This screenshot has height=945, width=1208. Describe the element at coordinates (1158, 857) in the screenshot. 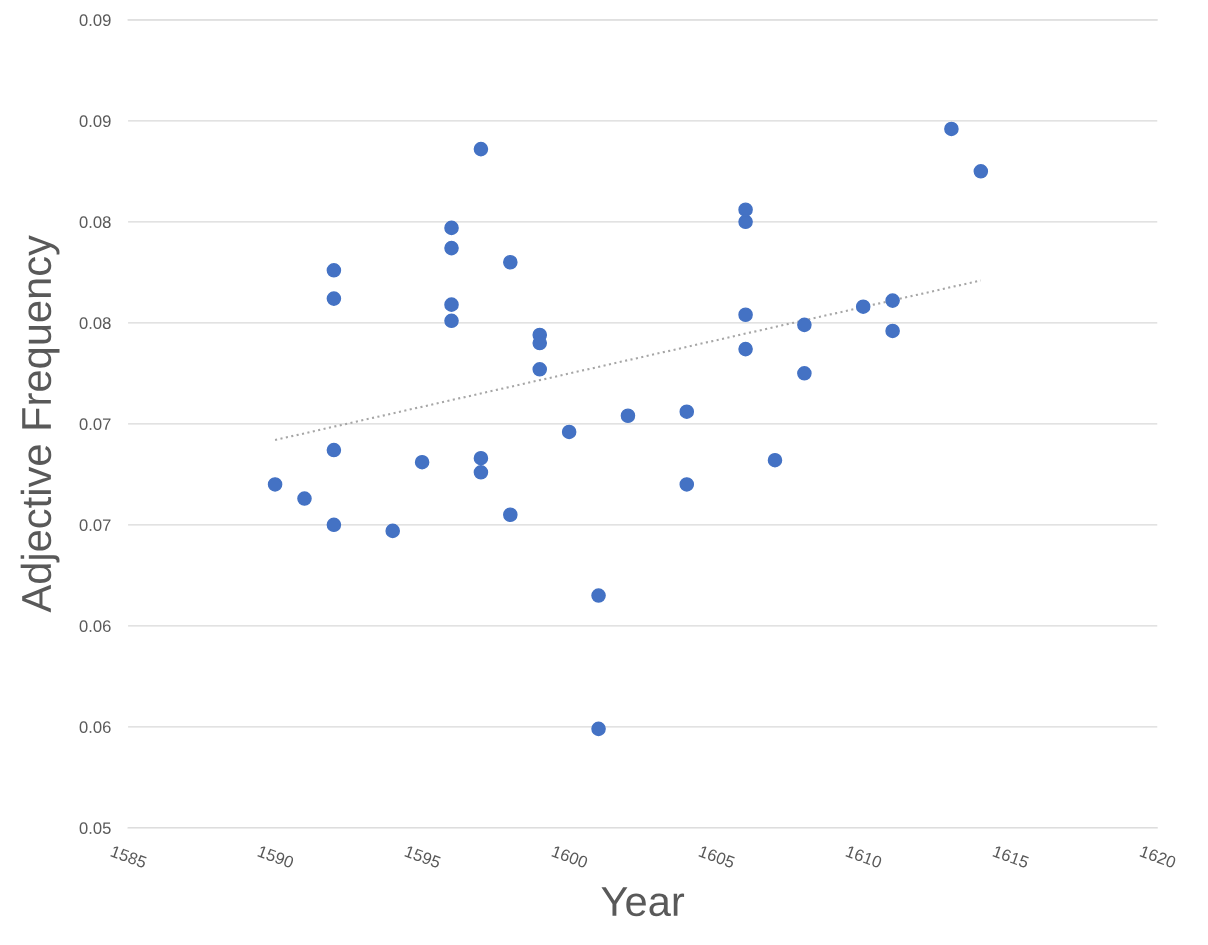

I see `x-tick-label: 1620` at that location.